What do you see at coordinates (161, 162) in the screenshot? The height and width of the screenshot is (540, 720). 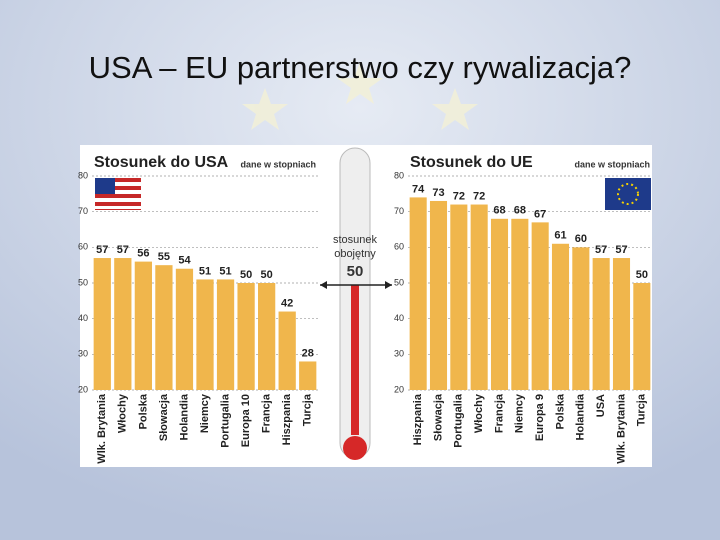 I see `chart-title: Stosunek do USA` at bounding box center [161, 162].